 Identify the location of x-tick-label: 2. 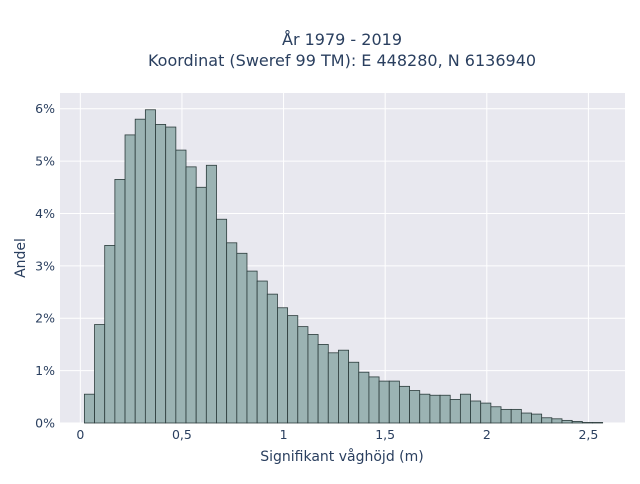
(487, 434).